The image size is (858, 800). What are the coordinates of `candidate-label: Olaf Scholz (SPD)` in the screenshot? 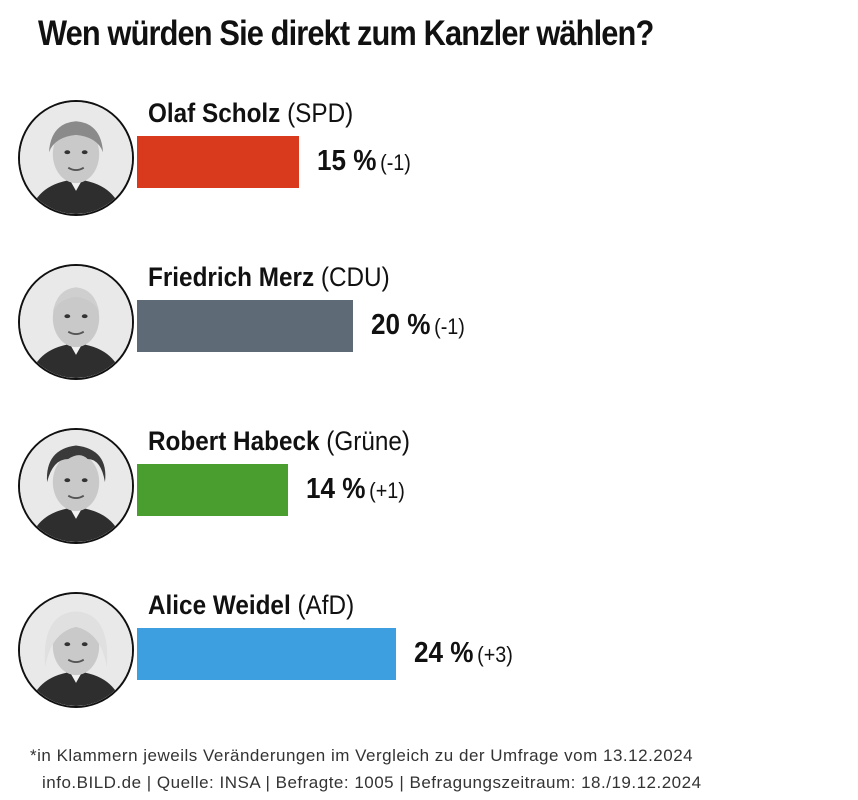 It's located at (250, 113).